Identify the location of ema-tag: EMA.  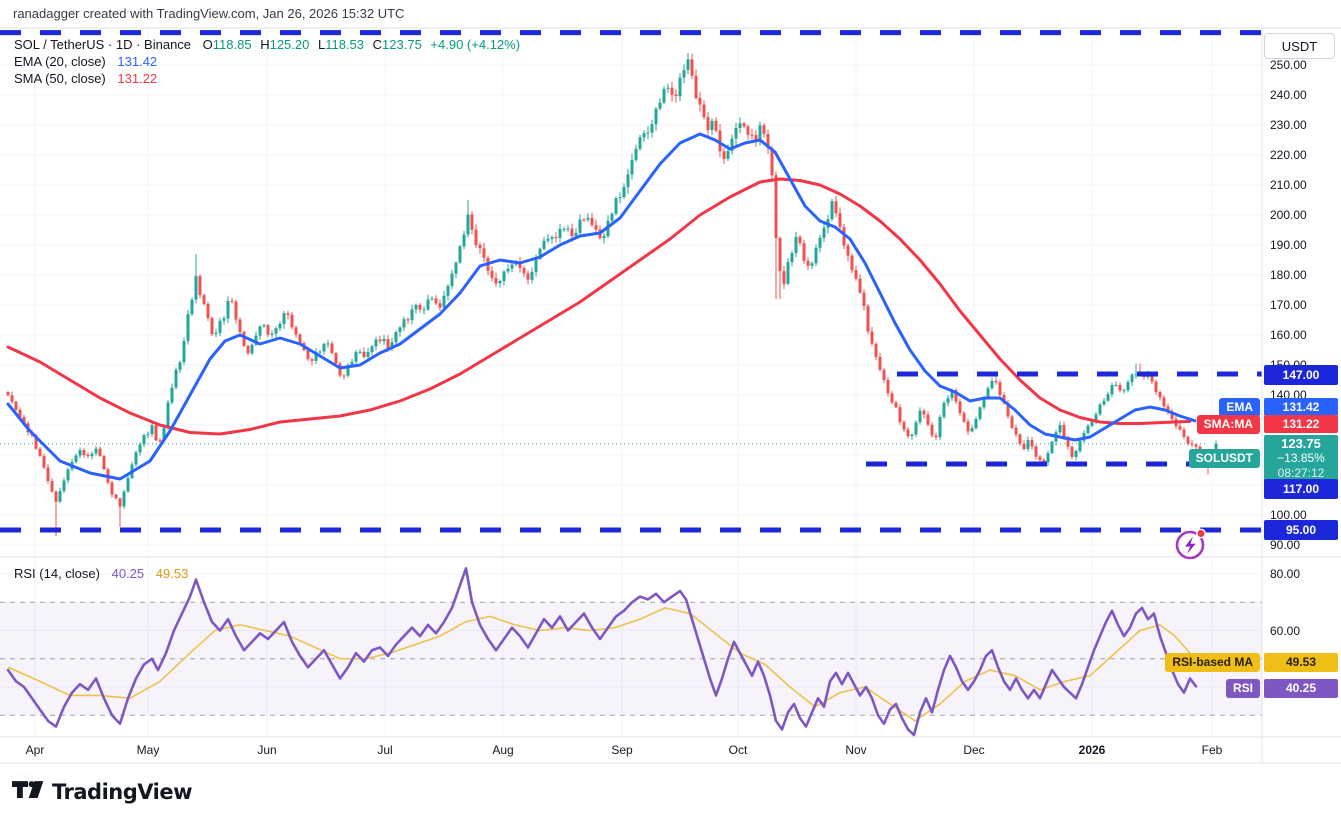
(1239, 407).